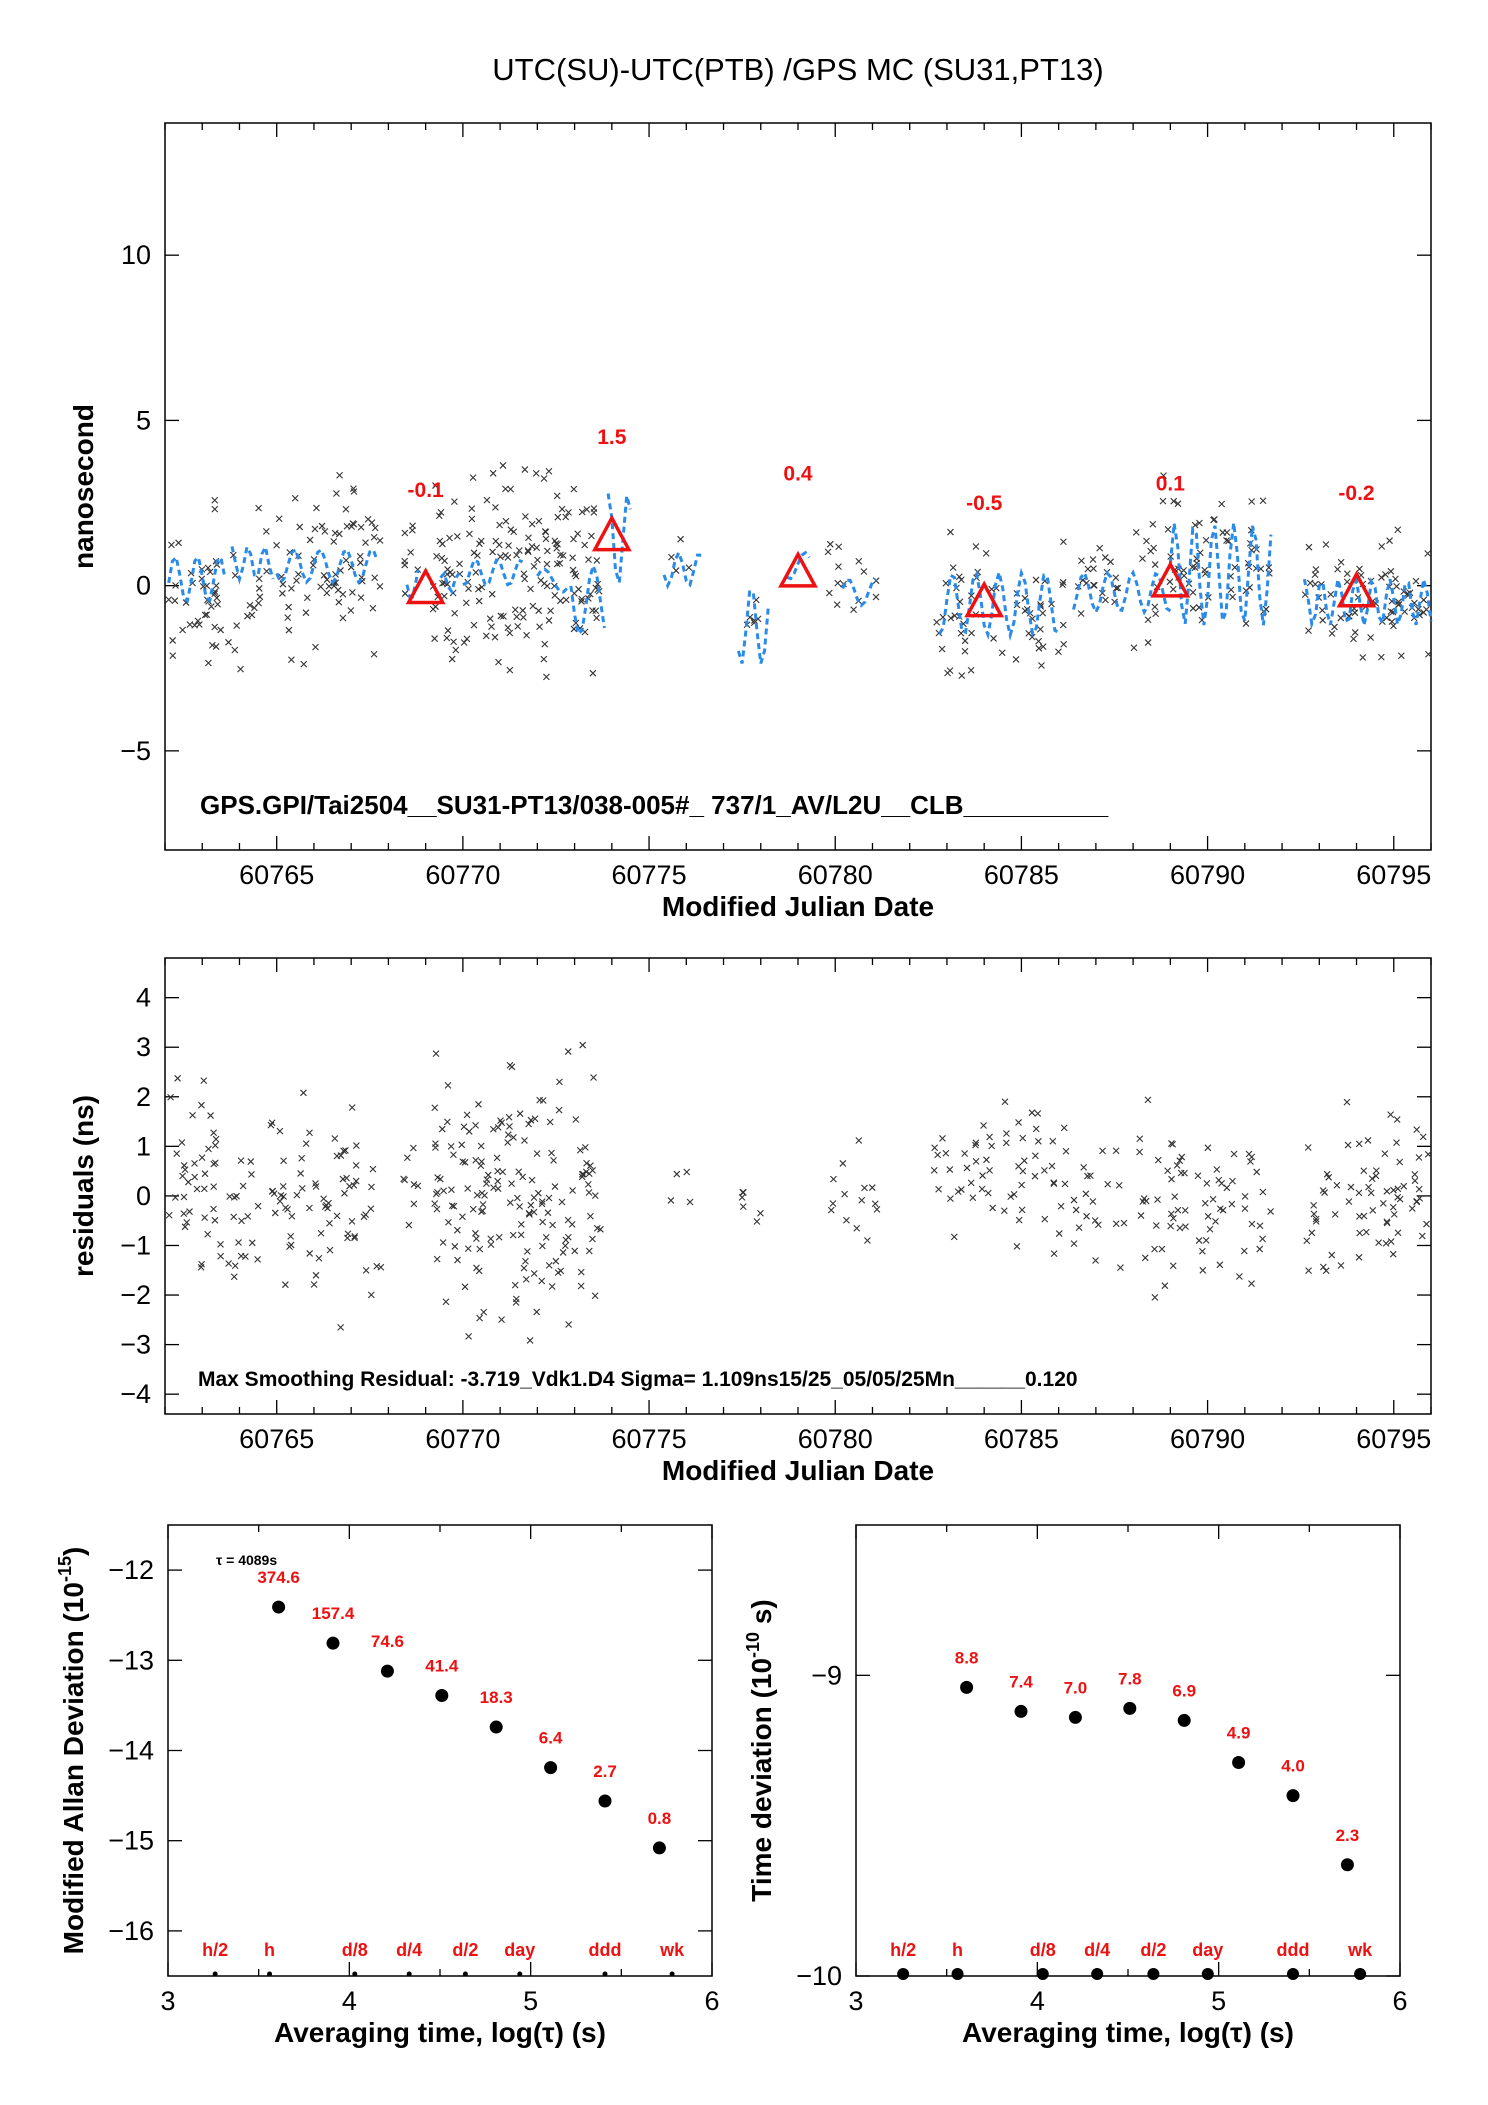 This screenshot has width=1488, height=2105. I want to click on mdev-y-tick-label: −12, so click(131, 1570).